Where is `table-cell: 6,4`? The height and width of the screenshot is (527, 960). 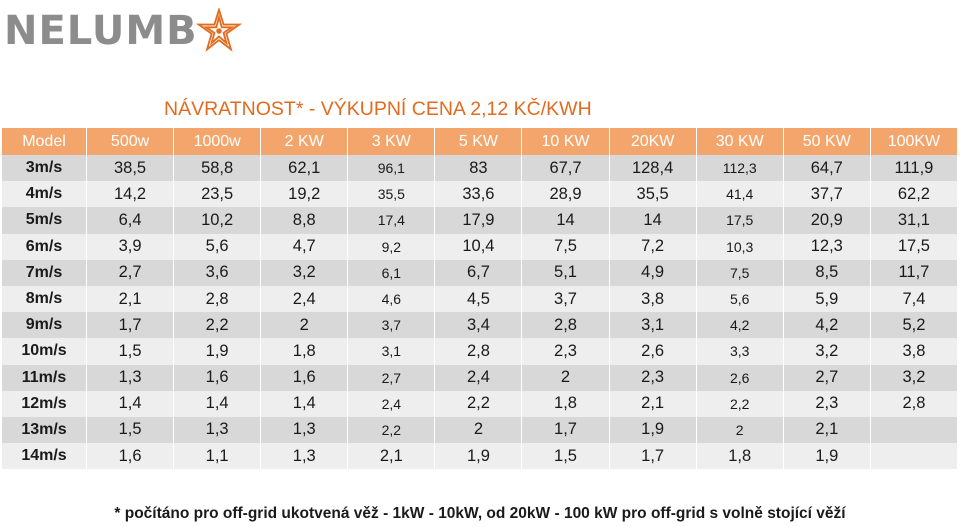
table-cell: 6,4 is located at coordinates (130, 220).